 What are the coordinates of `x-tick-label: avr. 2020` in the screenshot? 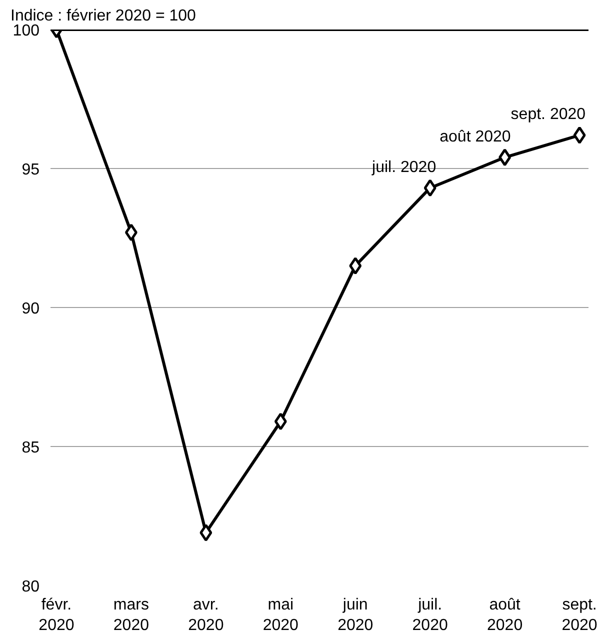 It's located at (206, 615).